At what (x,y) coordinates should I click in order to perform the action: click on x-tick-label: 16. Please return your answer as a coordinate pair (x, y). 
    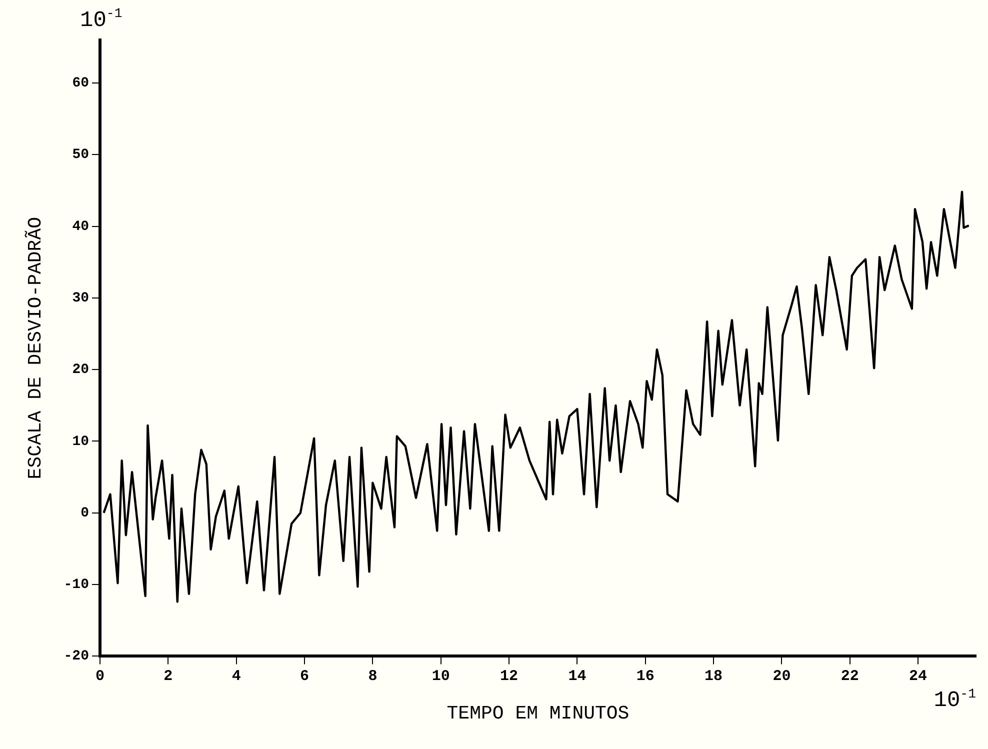
    Looking at the image, I should click on (645, 676).